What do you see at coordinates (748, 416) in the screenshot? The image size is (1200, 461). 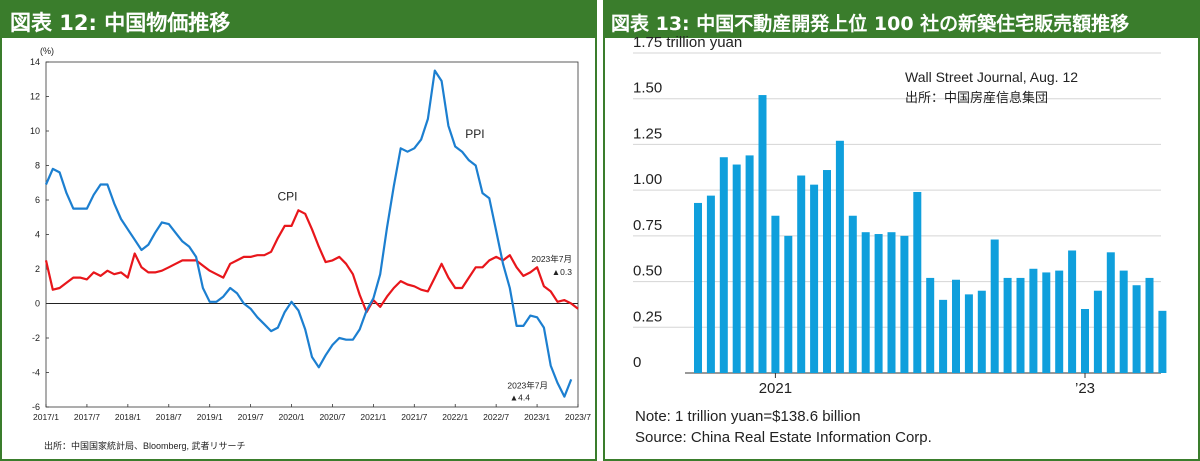 I see `note-text: Note: 1 trillion yuan=$138.6 billion` at bounding box center [748, 416].